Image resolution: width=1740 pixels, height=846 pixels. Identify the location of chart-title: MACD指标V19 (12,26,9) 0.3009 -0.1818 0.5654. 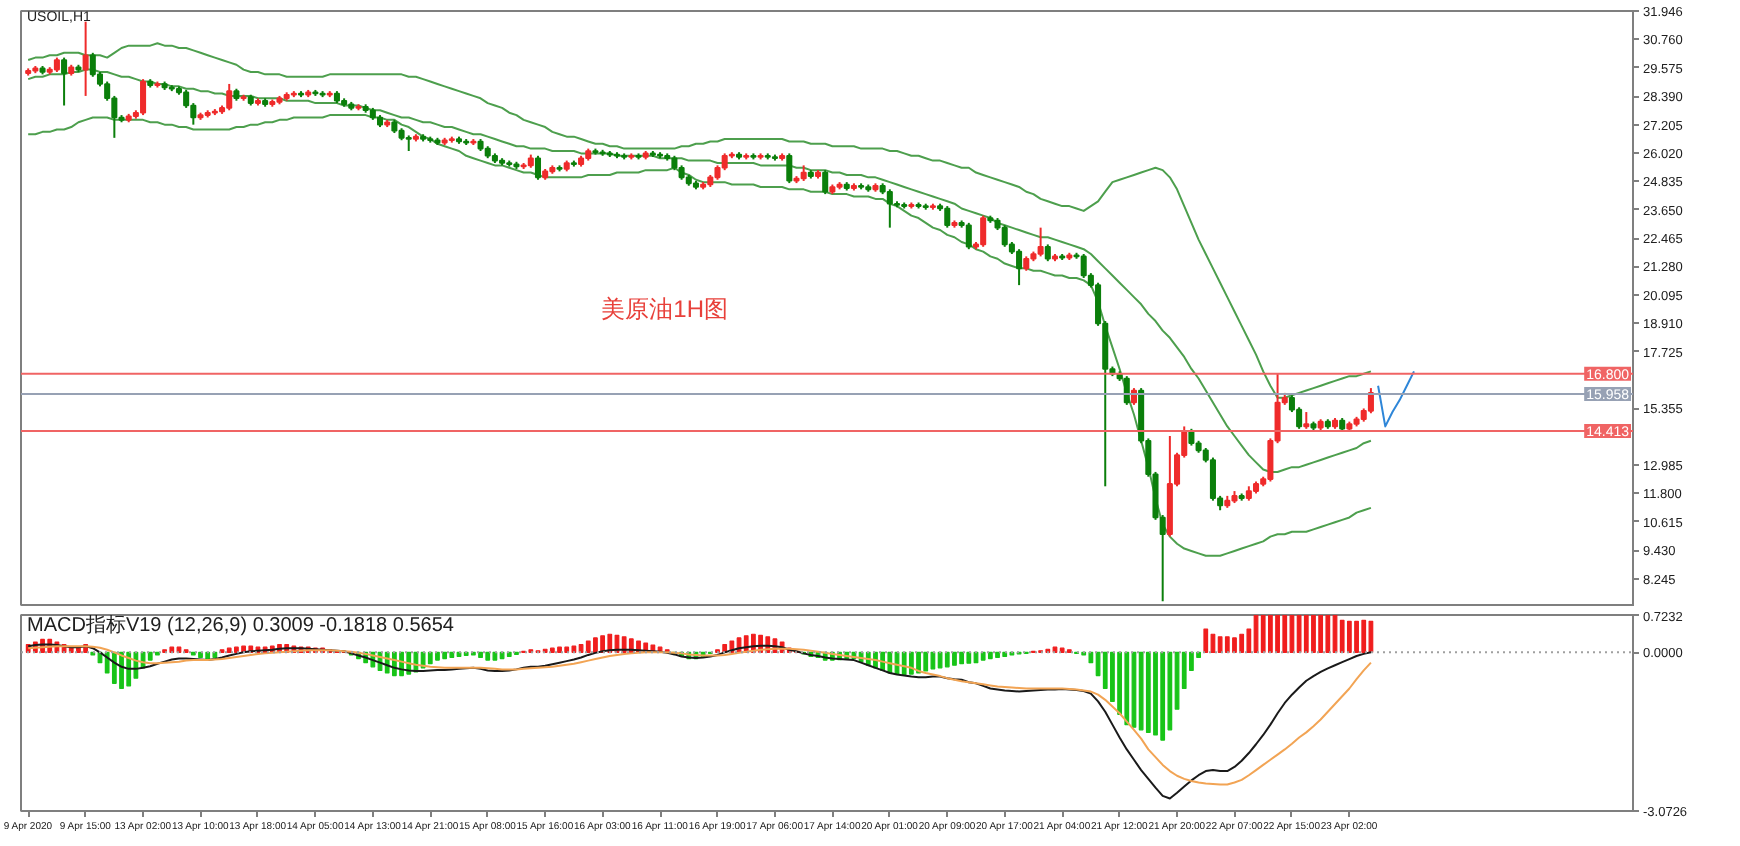
(241, 625).